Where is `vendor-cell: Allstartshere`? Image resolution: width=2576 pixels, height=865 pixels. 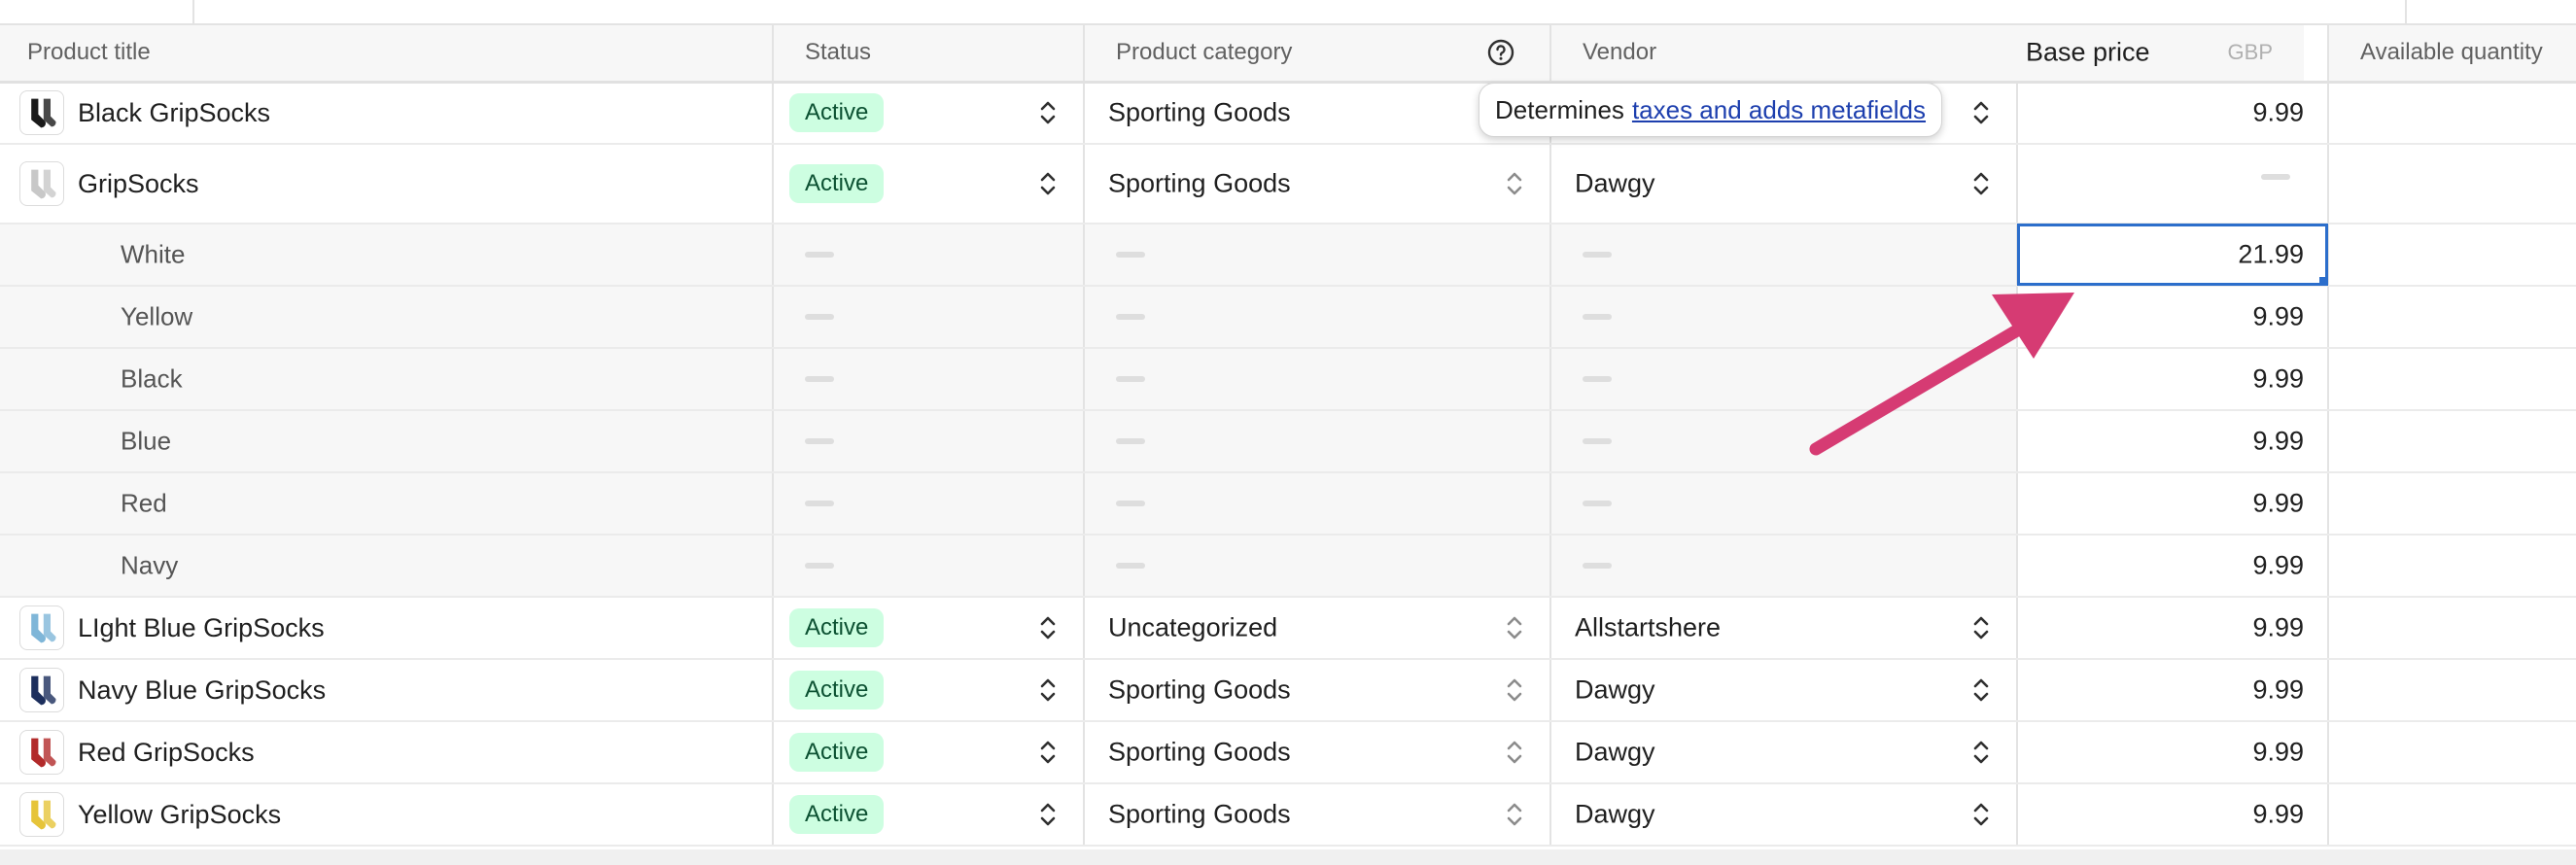
vendor-cell: Allstartshere is located at coordinates (1784, 628).